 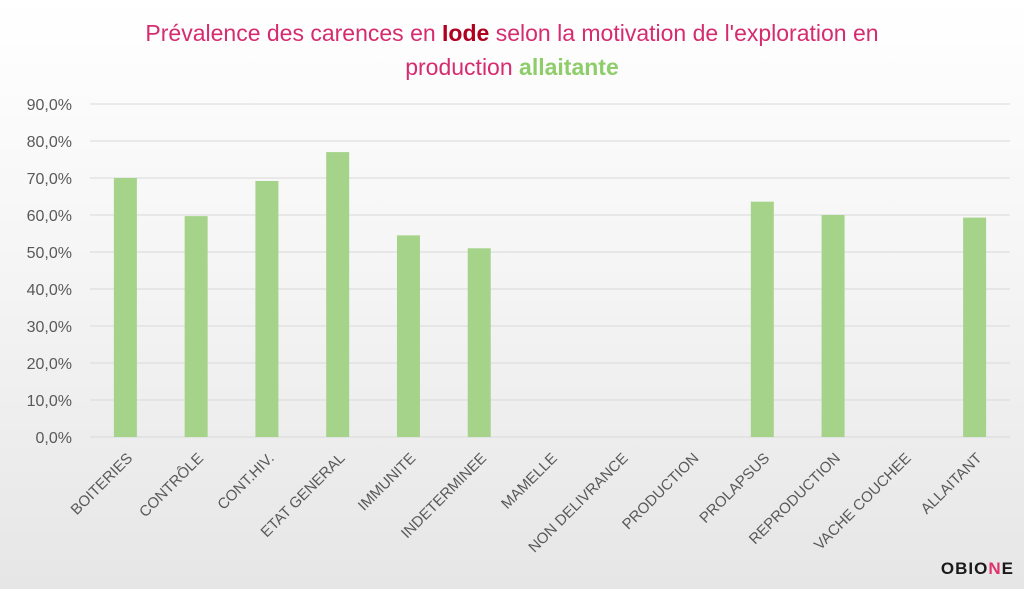 What do you see at coordinates (54, 438) in the screenshot?
I see `y-tick-label: 0,0%` at bounding box center [54, 438].